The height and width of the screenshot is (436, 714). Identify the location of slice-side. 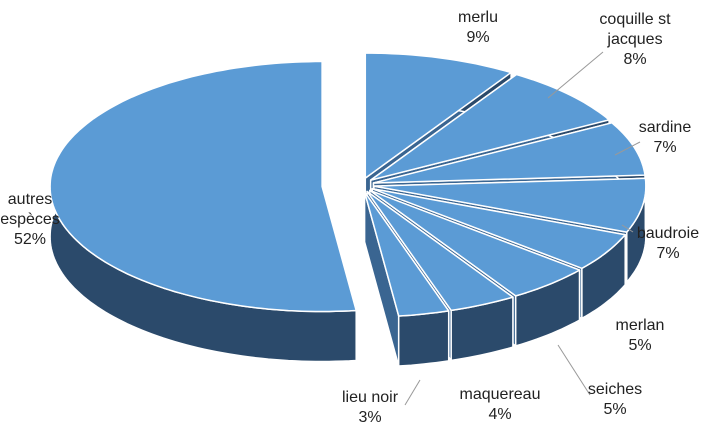
(423, 338).